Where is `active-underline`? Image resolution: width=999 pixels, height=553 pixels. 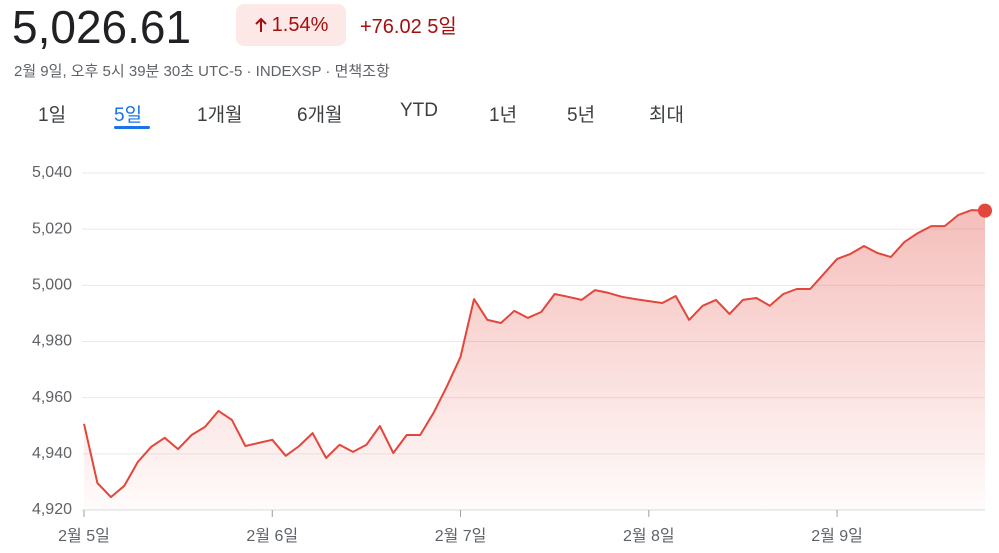 active-underline is located at coordinates (132, 127).